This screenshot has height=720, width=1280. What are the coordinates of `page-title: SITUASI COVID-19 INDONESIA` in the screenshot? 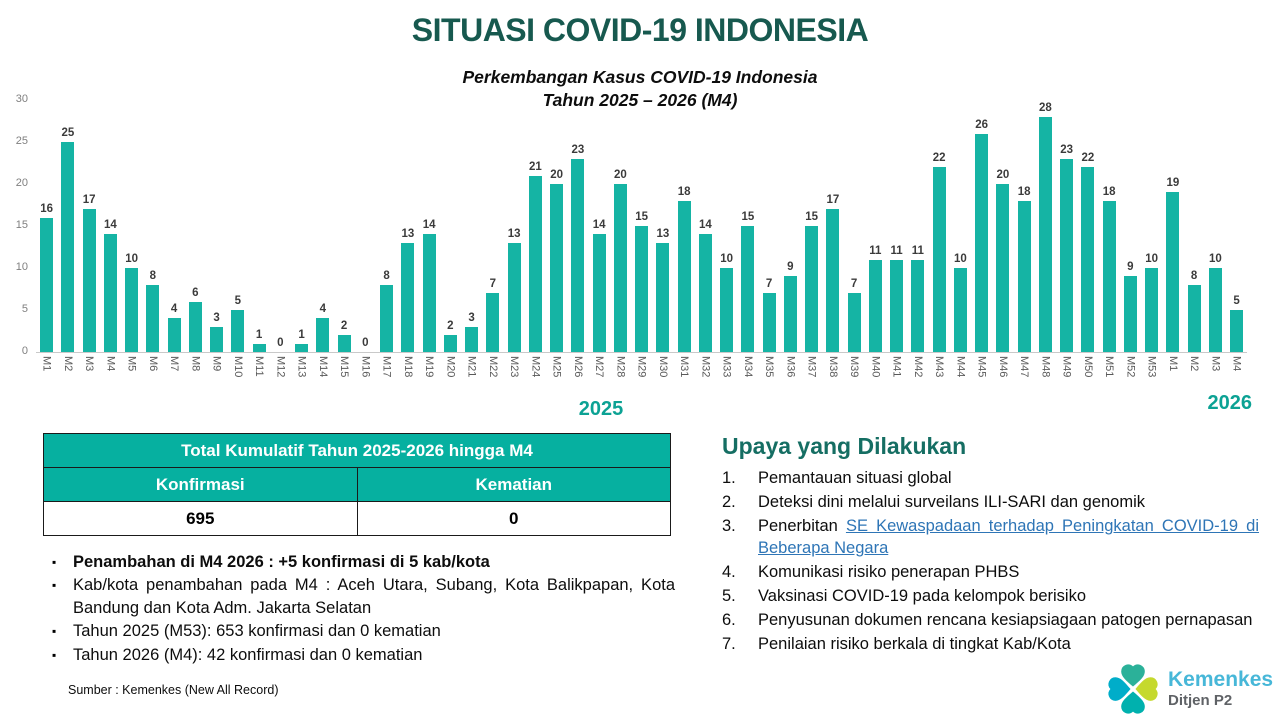 It's located at (640, 30).